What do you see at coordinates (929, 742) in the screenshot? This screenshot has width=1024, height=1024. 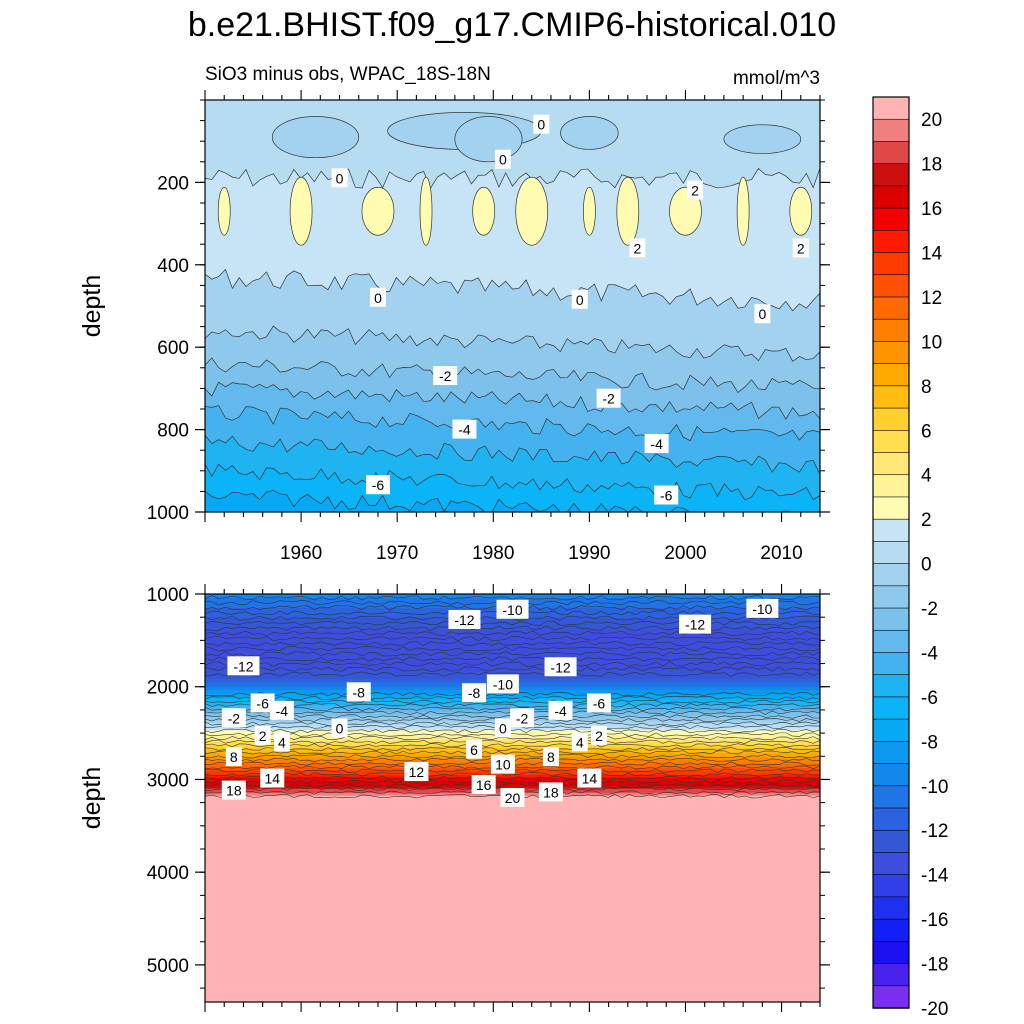 I see `colorbar-label: -8` at bounding box center [929, 742].